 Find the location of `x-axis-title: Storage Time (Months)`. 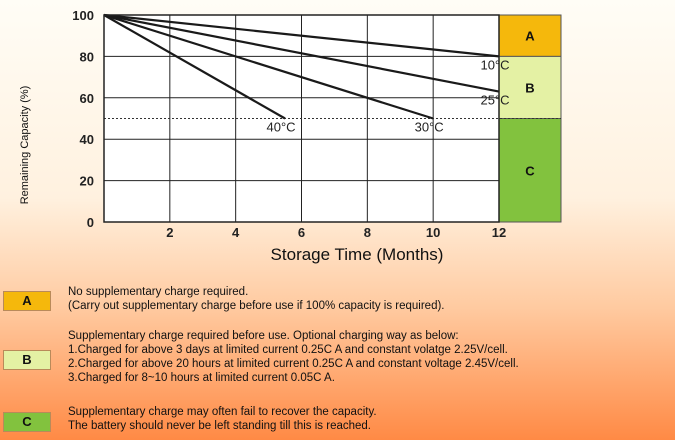

x-axis-title: Storage Time (Months) is located at coordinates (357, 254).